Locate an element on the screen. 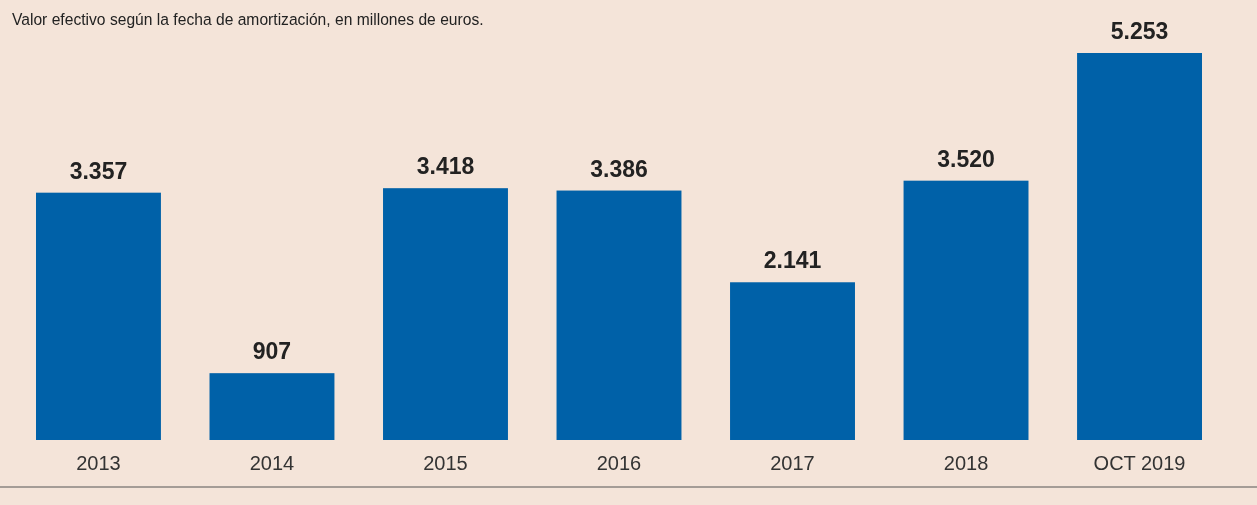 Image resolution: width=1257 pixels, height=505 pixels. x-tick-label: 2016 is located at coordinates (619, 463).